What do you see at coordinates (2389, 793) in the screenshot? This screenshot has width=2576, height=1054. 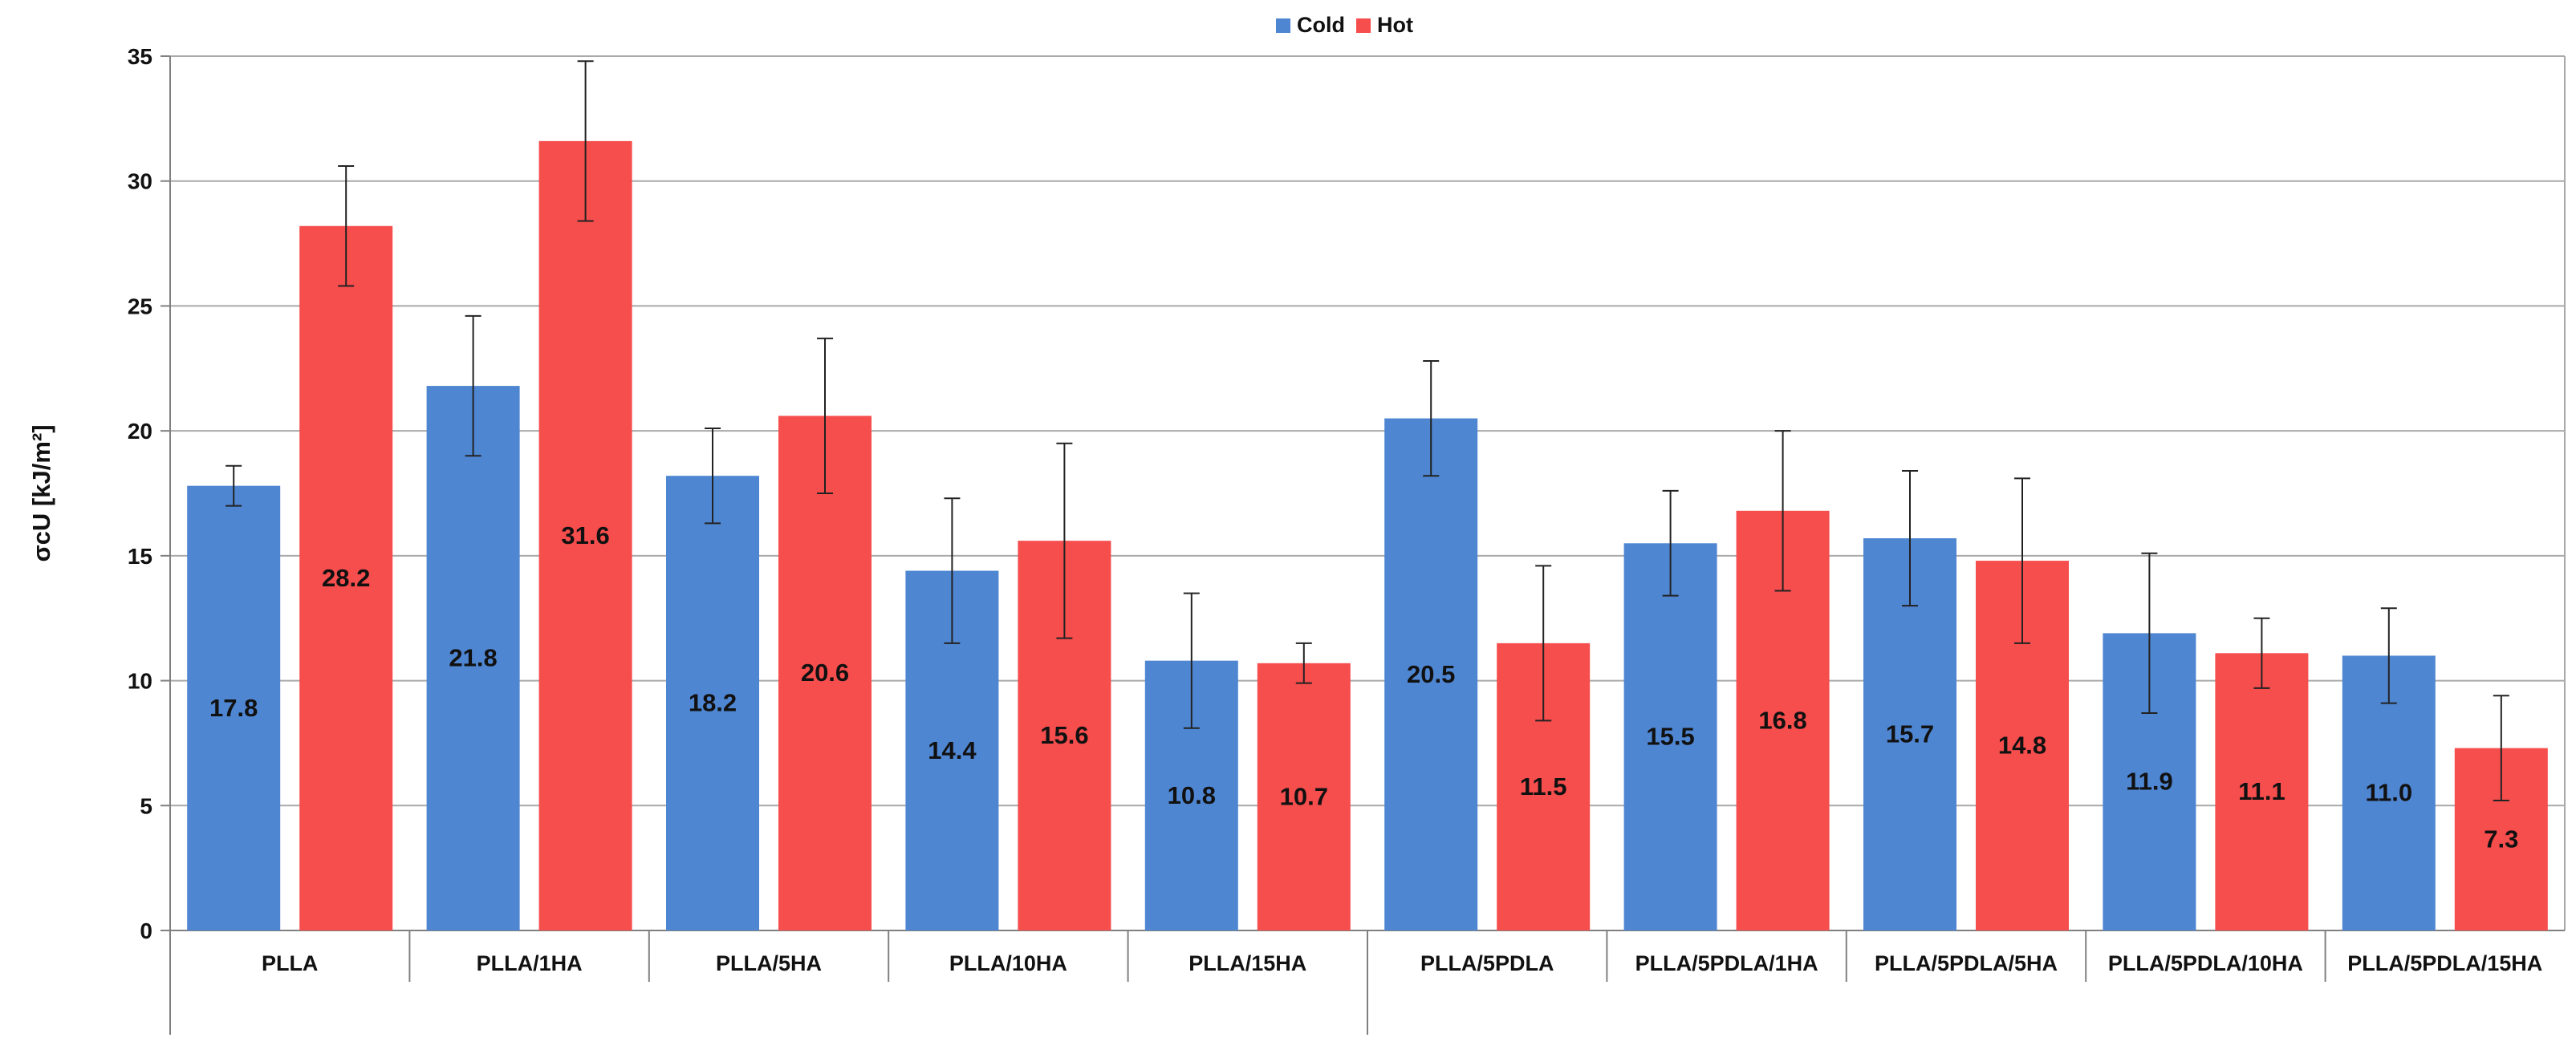 I see `data-label-cold: 11.0` at bounding box center [2389, 793].